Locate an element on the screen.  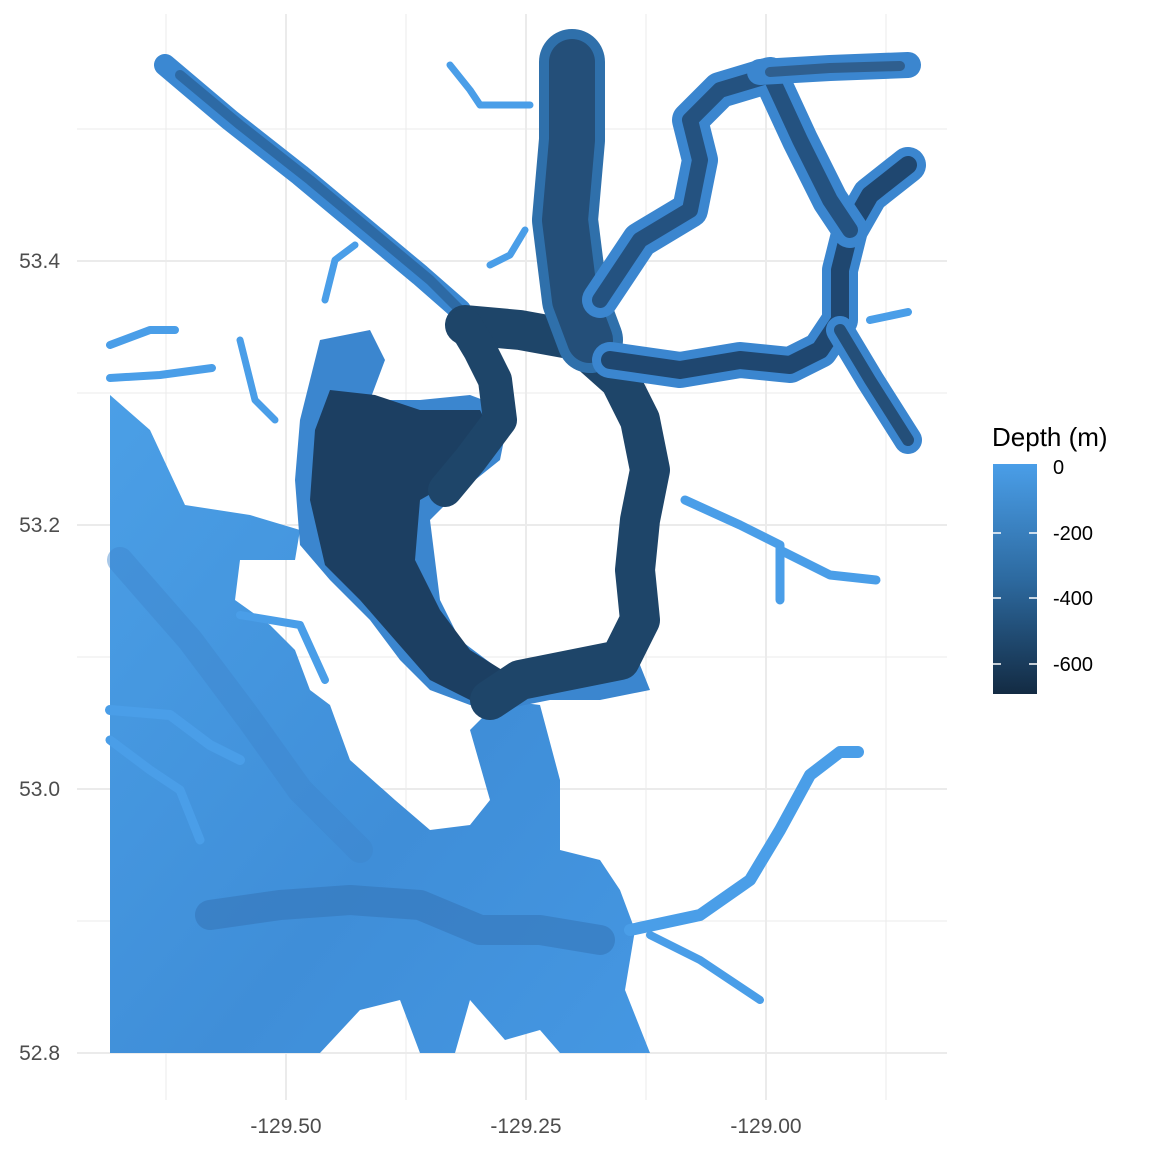
x-tick-label: -129.00 is located at coordinates (765, 1126).